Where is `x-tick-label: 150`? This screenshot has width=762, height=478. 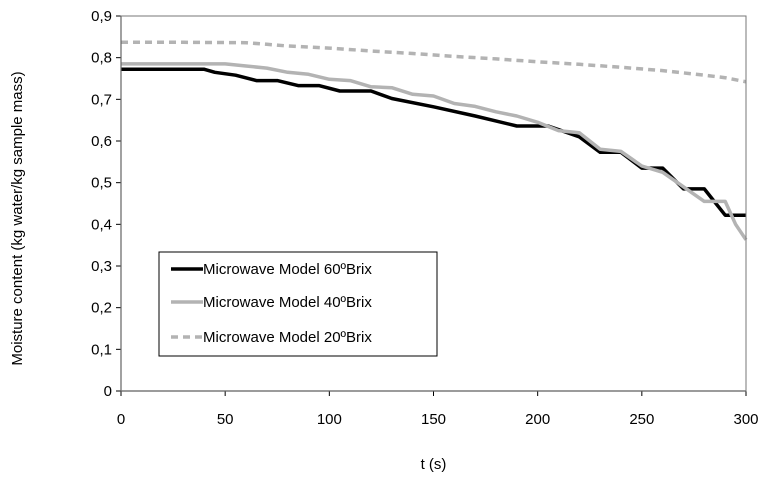 x-tick-label: 150 is located at coordinates (433, 419).